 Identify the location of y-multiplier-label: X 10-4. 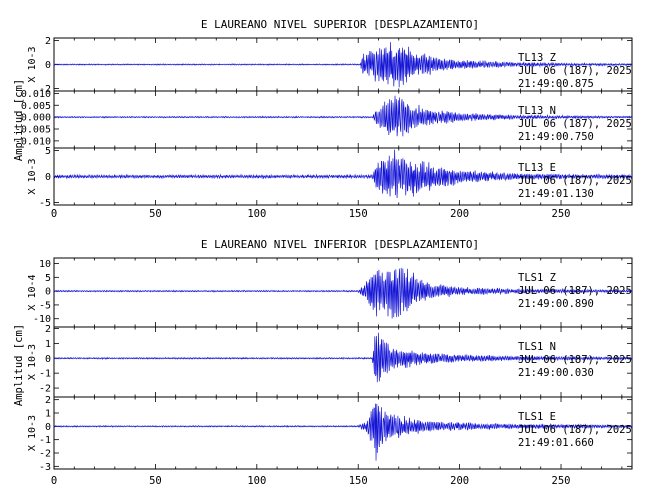
(32, 292).